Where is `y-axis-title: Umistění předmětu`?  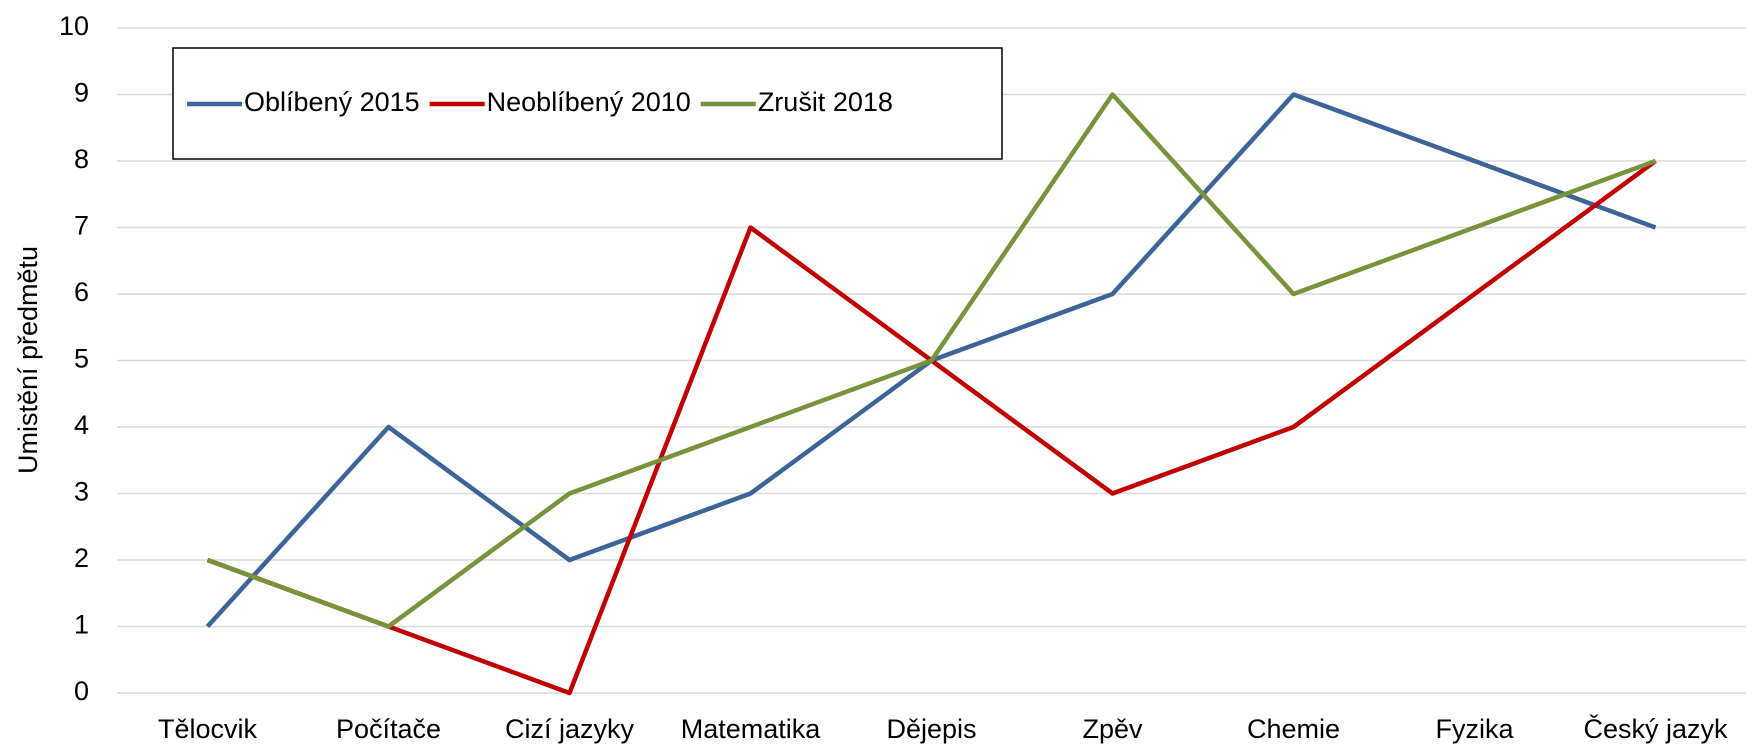 y-axis-title: Umistění předmětu is located at coordinates (28, 360).